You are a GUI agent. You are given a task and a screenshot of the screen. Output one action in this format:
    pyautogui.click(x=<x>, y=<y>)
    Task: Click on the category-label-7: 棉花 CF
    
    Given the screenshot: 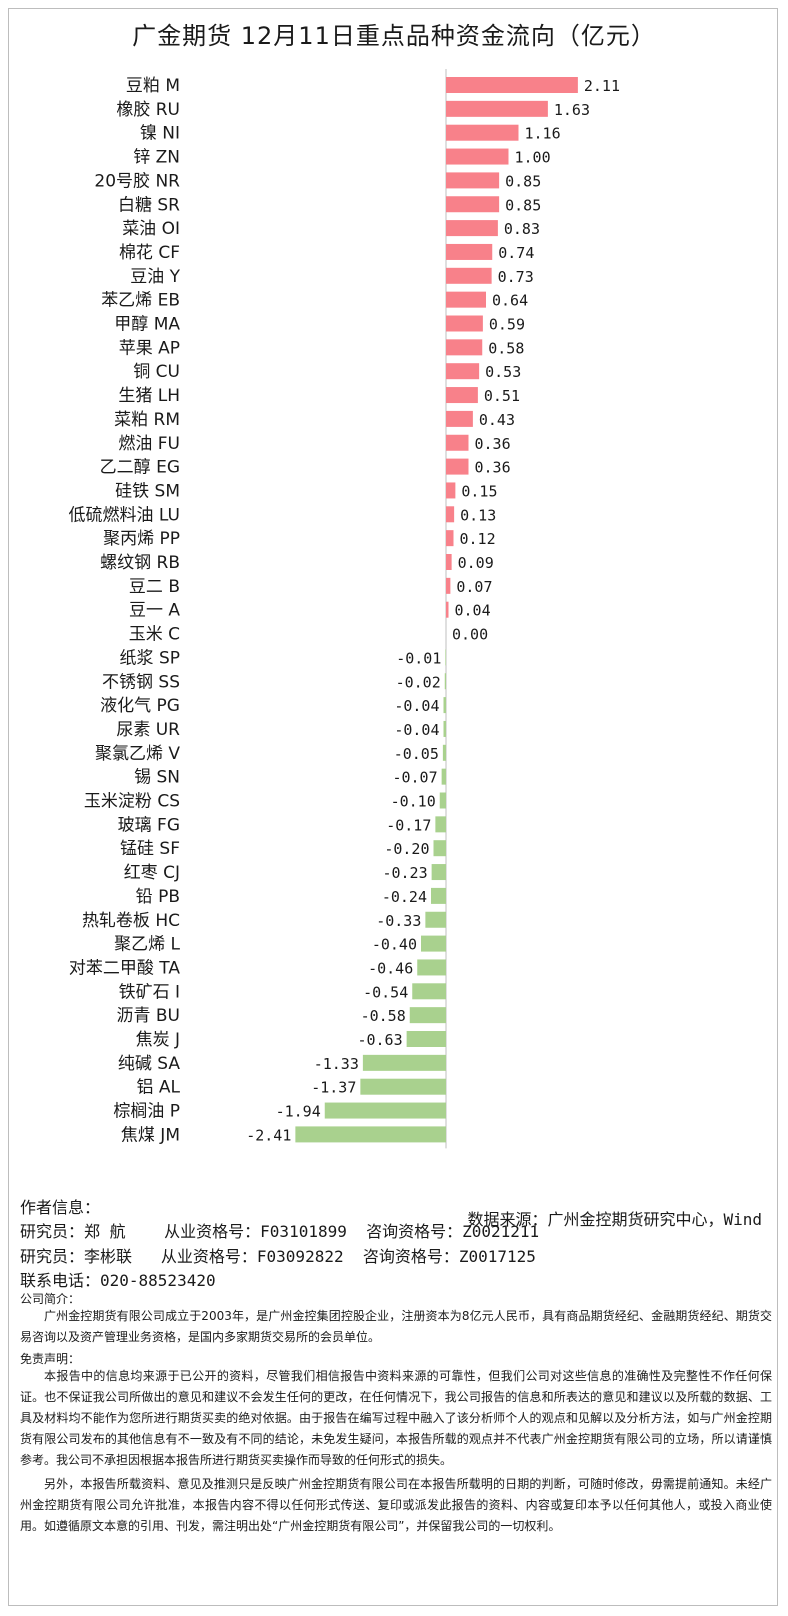 What is the action you would take?
    pyautogui.click(x=149, y=253)
    